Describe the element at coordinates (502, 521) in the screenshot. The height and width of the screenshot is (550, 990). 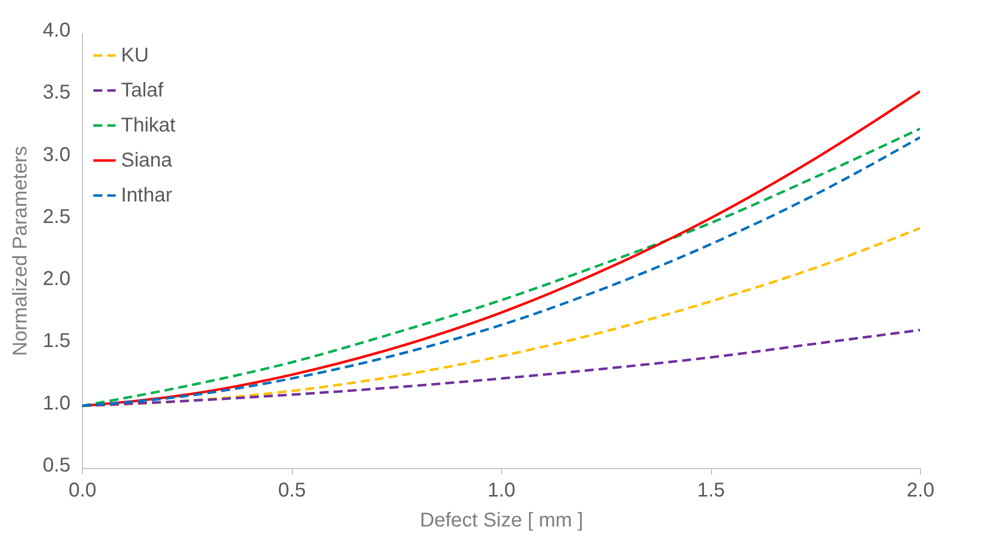
I see `x-axis-title: Defect Size [ mm ]` at that location.